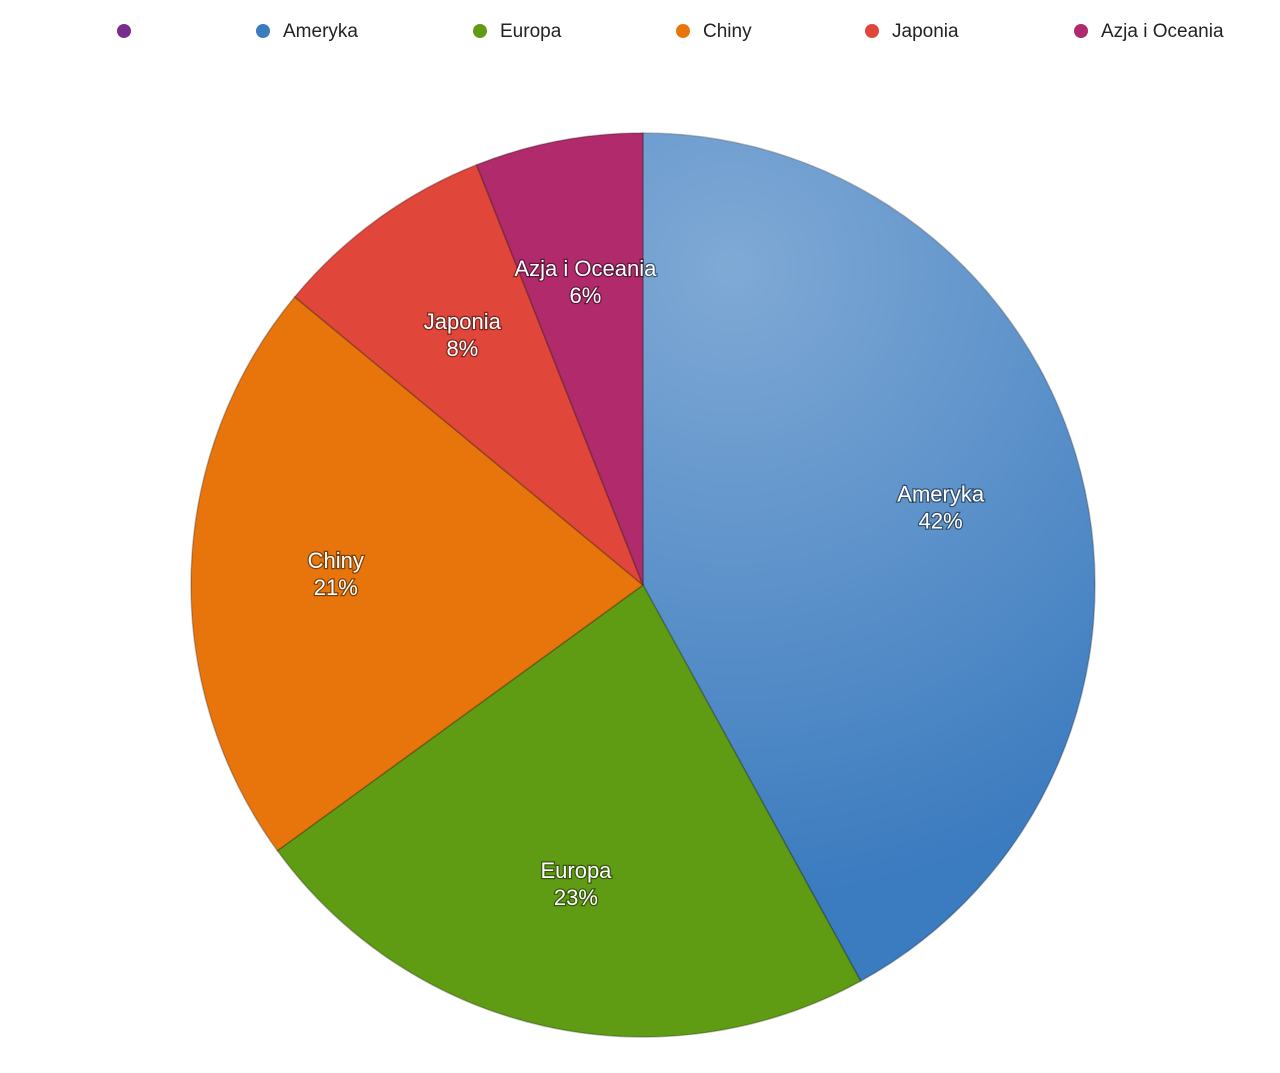  I want to click on legend: Ameryka Europa Chiny Japonia Azja i Oceania, so click(670, 31).